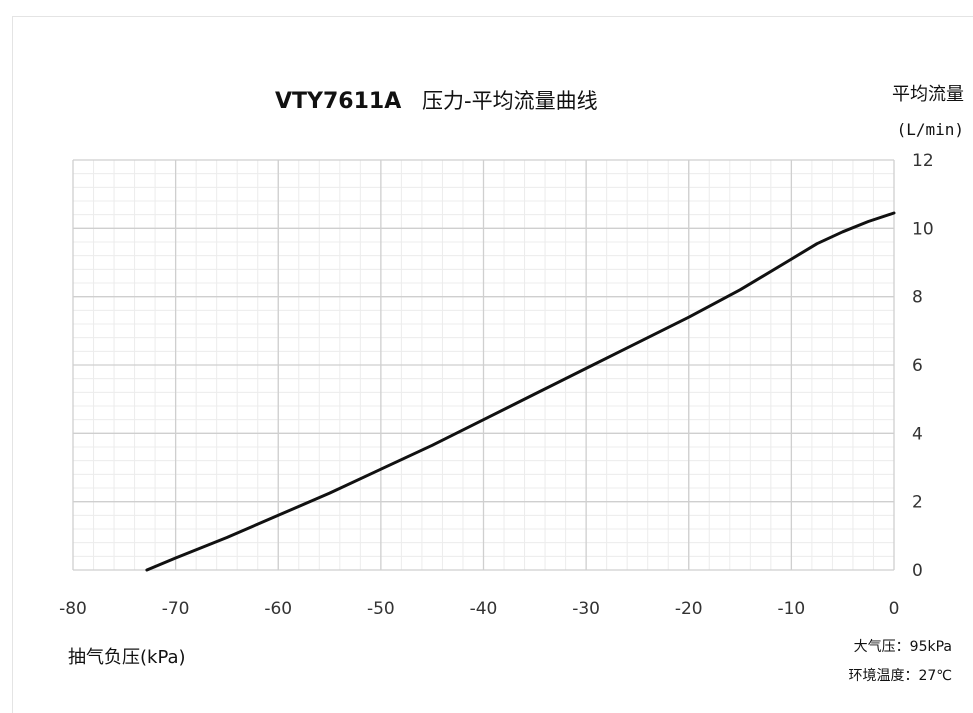  I want to click on y-axis-label: 平均流量, so click(928, 94).